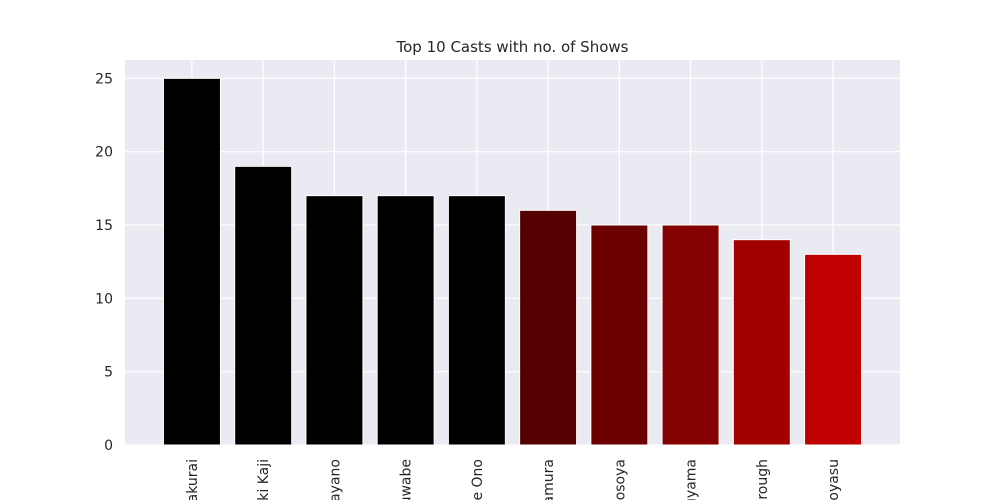 Image resolution: width=1000 pixels, height=504 pixels. I want to click on x-tick-label: osoya, so click(620, 479).